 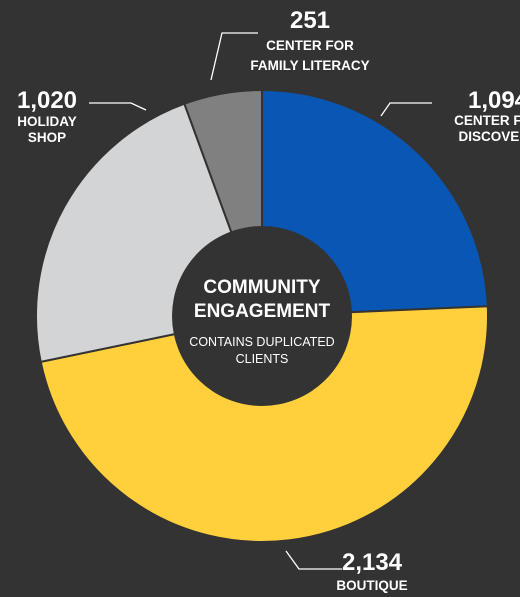 I want to click on slice-label-holiday-shop-2: SHOP, so click(x=47, y=137).